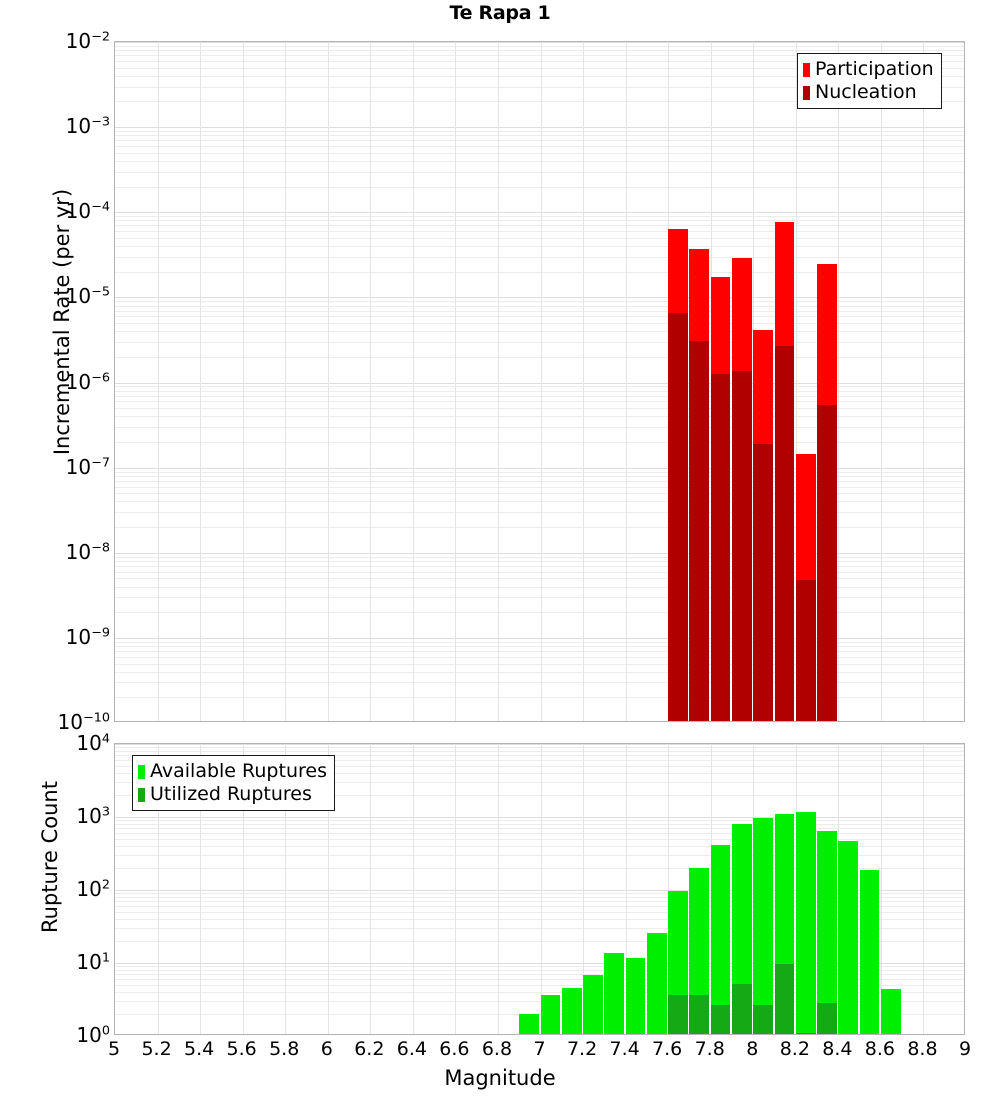  I want to click on legend-item: Utilized Ruptures, so click(232, 794).